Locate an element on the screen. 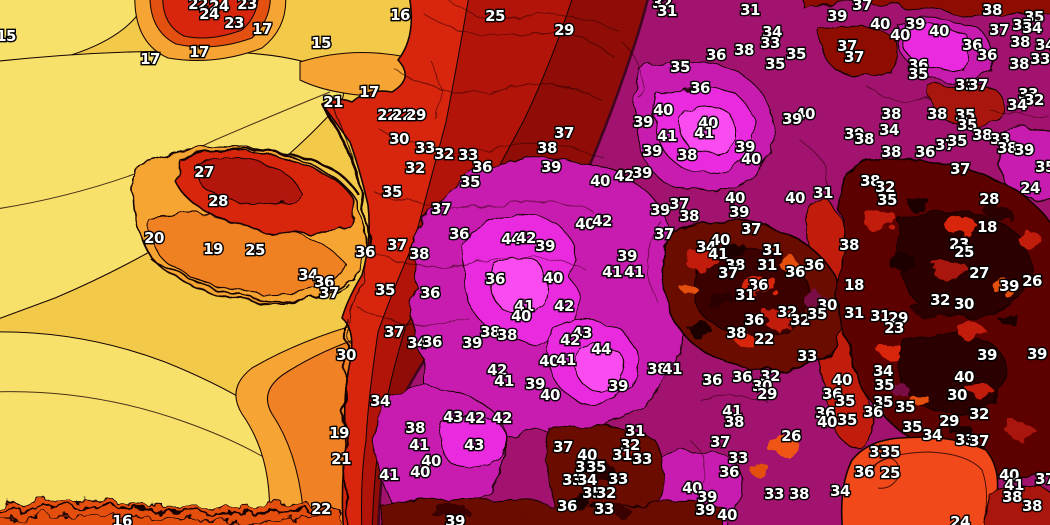  mediterranean-sea is located at coordinates (919, 480).